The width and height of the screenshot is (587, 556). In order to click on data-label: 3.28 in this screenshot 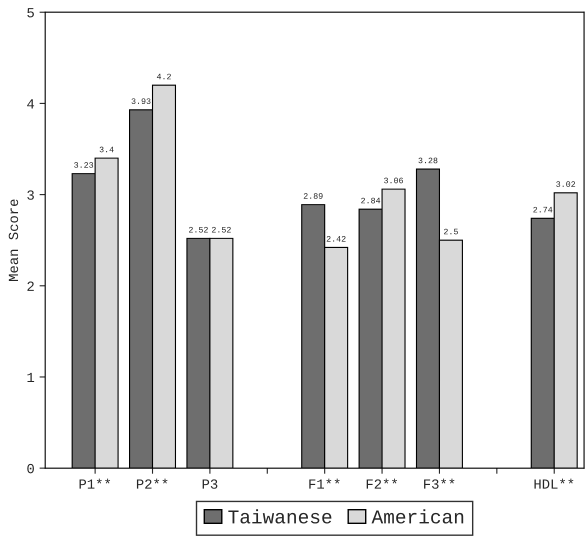, I will do `click(428, 161)`.